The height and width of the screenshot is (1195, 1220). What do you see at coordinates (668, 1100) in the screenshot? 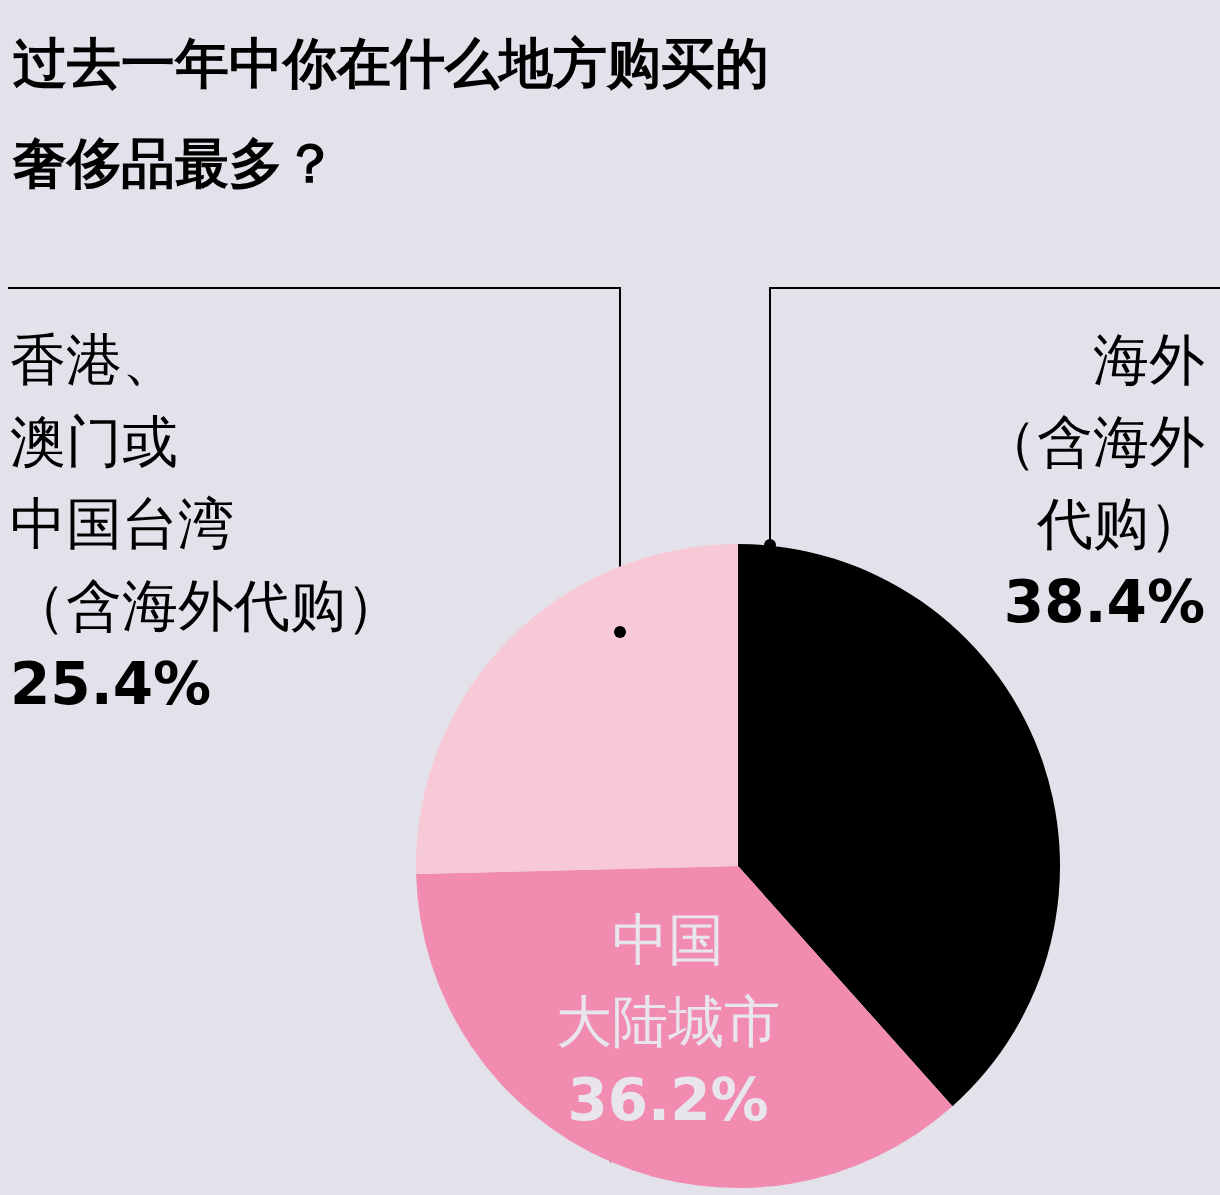
I see `data-label: 36.2%` at bounding box center [668, 1100].